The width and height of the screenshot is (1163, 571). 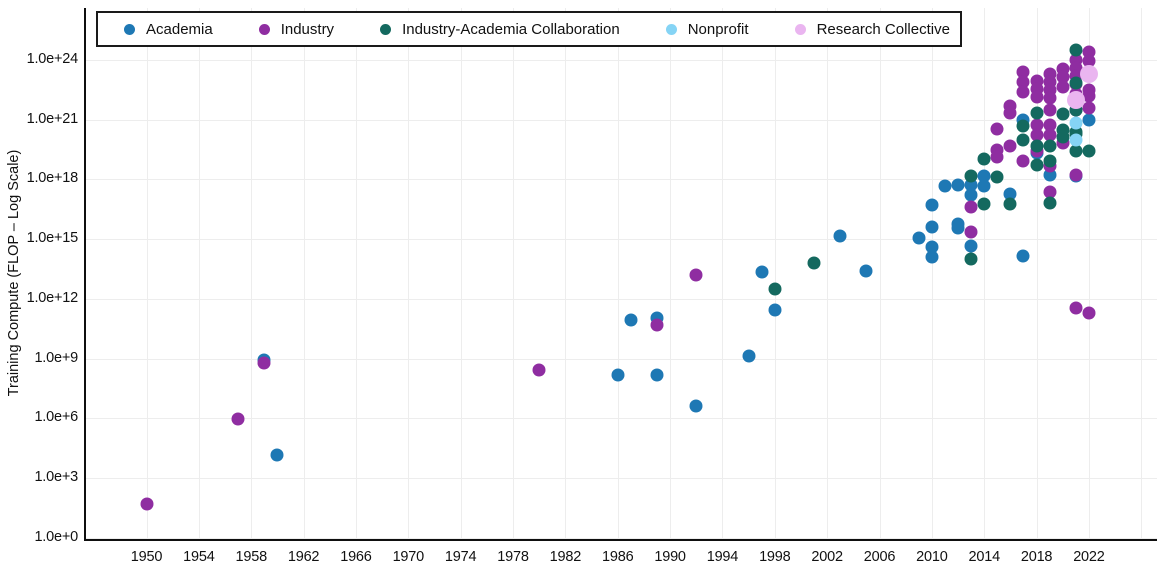 What do you see at coordinates (56, 537) in the screenshot?
I see `y-tick-label: 1.0e+0` at bounding box center [56, 537].